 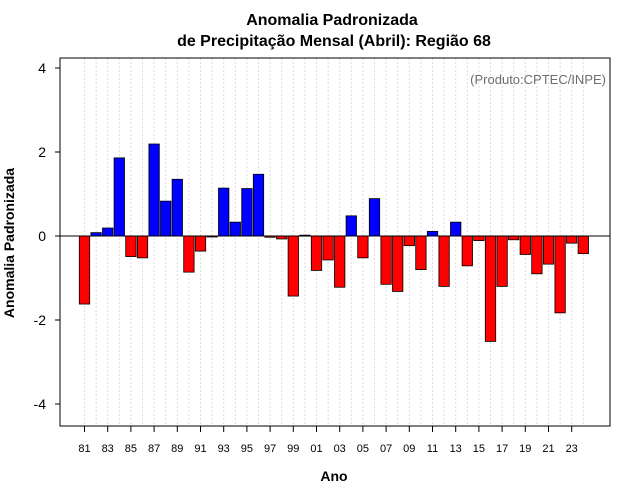 I want to click on bar-1987, so click(x=154, y=190).